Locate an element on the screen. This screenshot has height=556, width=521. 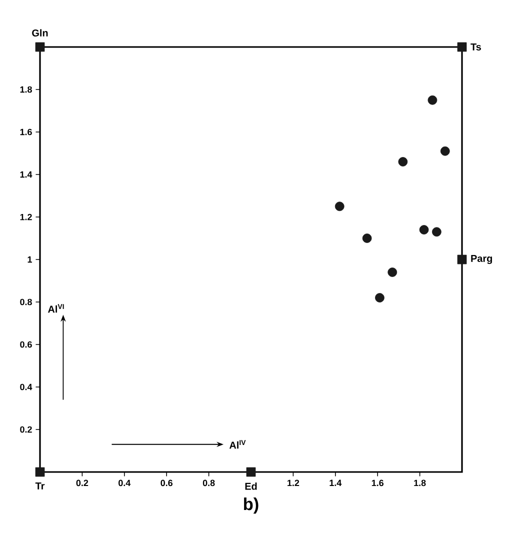
annotation: Ed is located at coordinates (251, 486).